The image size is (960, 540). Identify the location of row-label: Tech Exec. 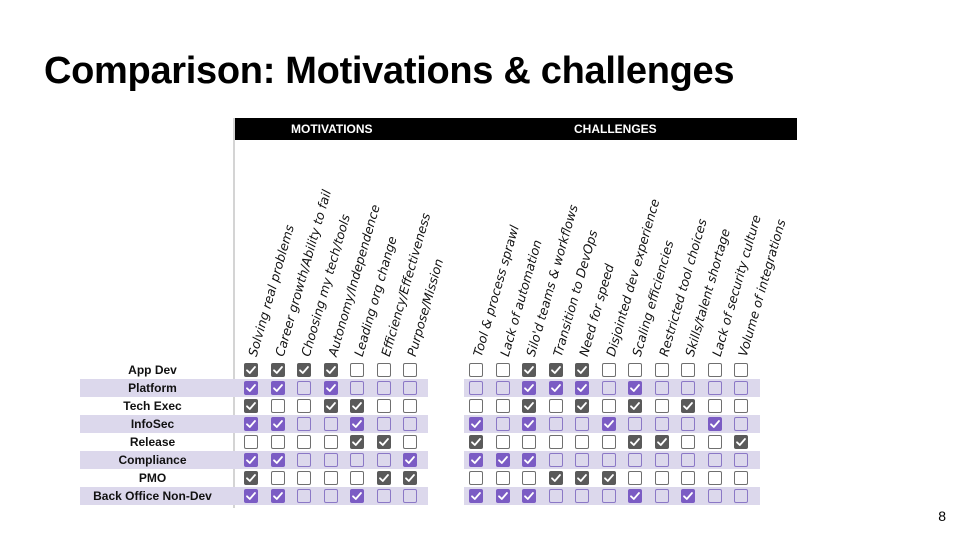
(152, 406).